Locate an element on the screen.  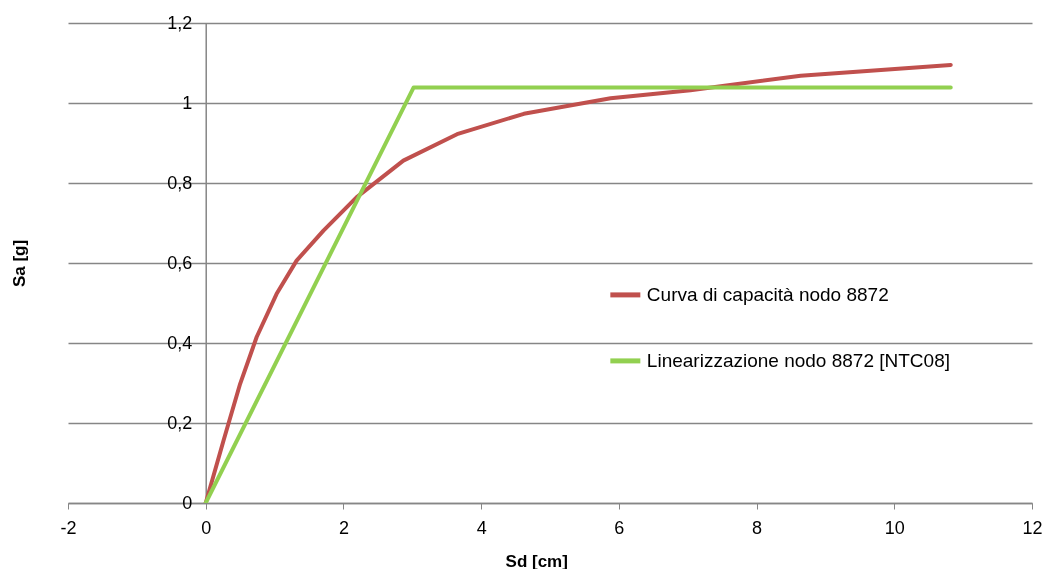
x-tick-label: 4 is located at coordinates (481, 527).